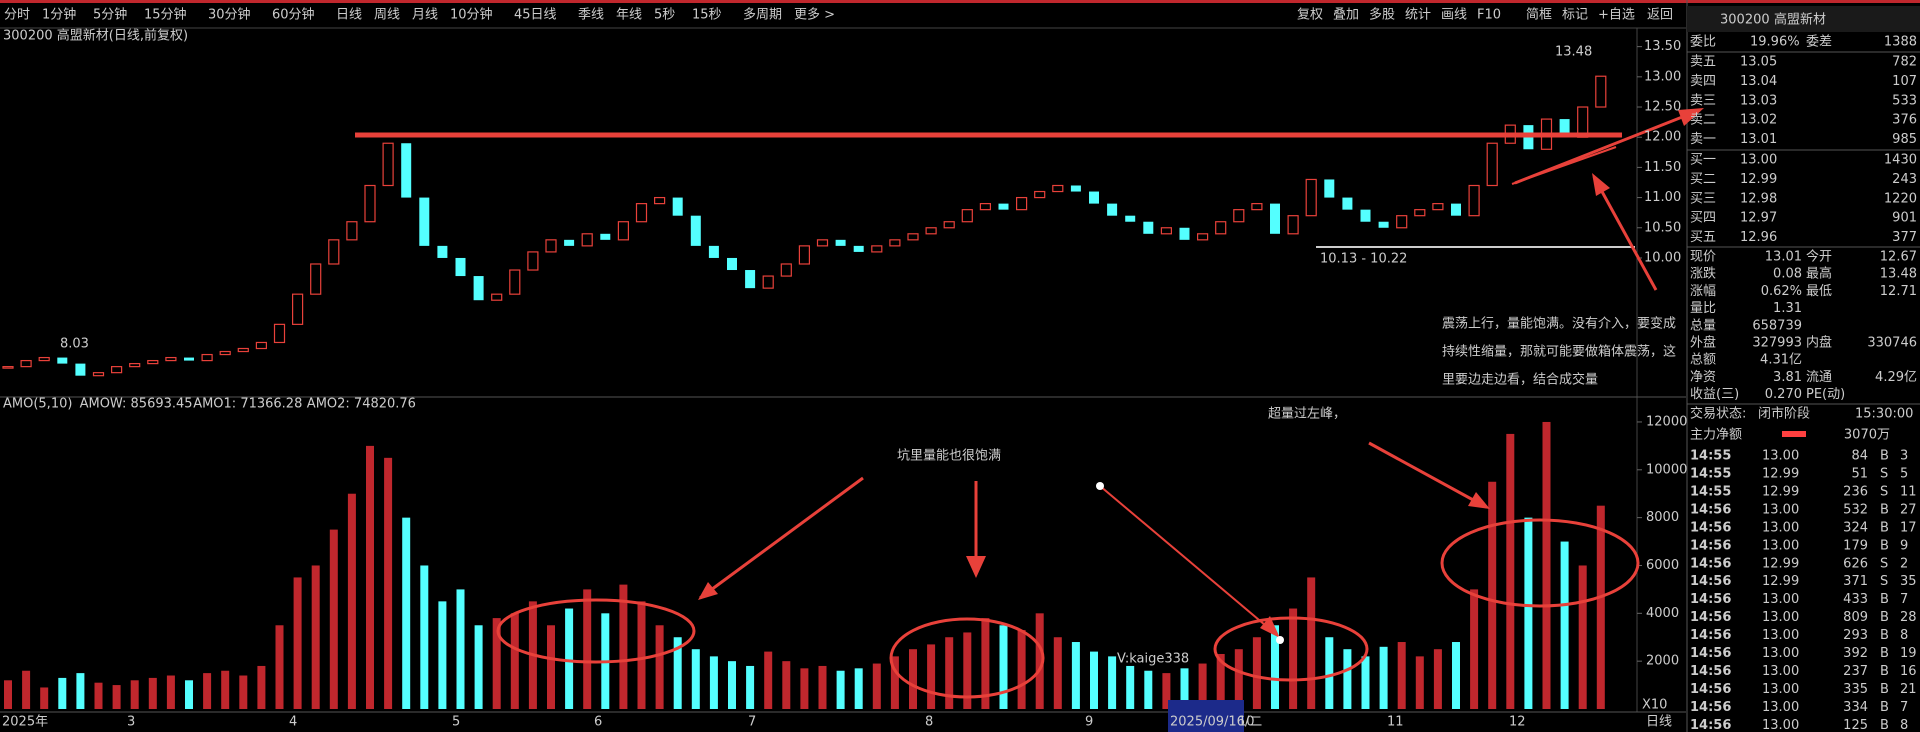  What do you see at coordinates (1346, 15) in the screenshot?
I see `toolbar-button: 叠加` at bounding box center [1346, 15].